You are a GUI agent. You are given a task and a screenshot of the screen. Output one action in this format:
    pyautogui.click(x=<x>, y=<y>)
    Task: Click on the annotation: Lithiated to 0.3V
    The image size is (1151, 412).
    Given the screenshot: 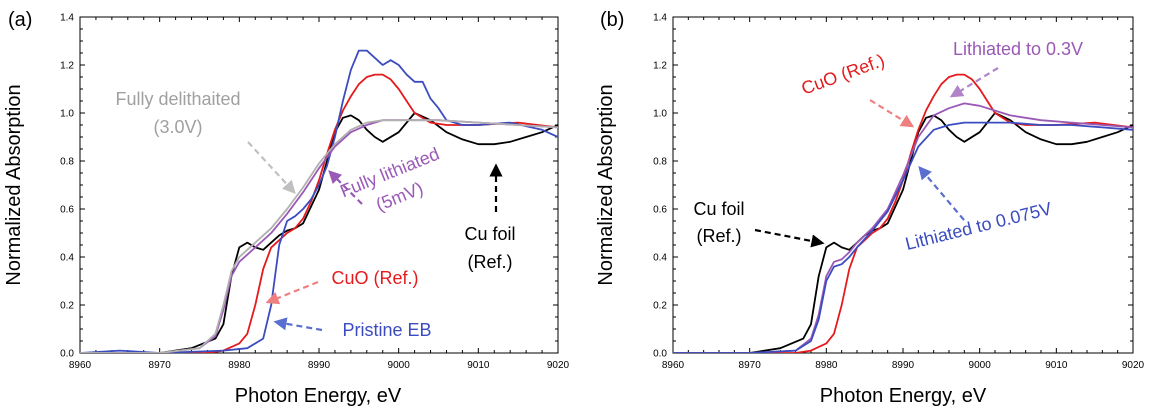 What is the action you would take?
    pyautogui.click(x=1018, y=49)
    